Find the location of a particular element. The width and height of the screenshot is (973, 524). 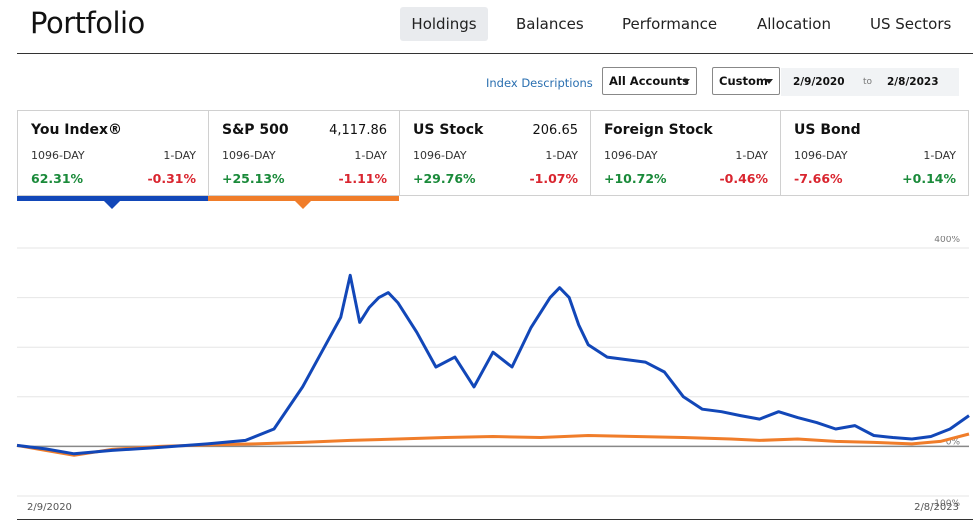

tab-balances: Balances is located at coordinates (550, 24).